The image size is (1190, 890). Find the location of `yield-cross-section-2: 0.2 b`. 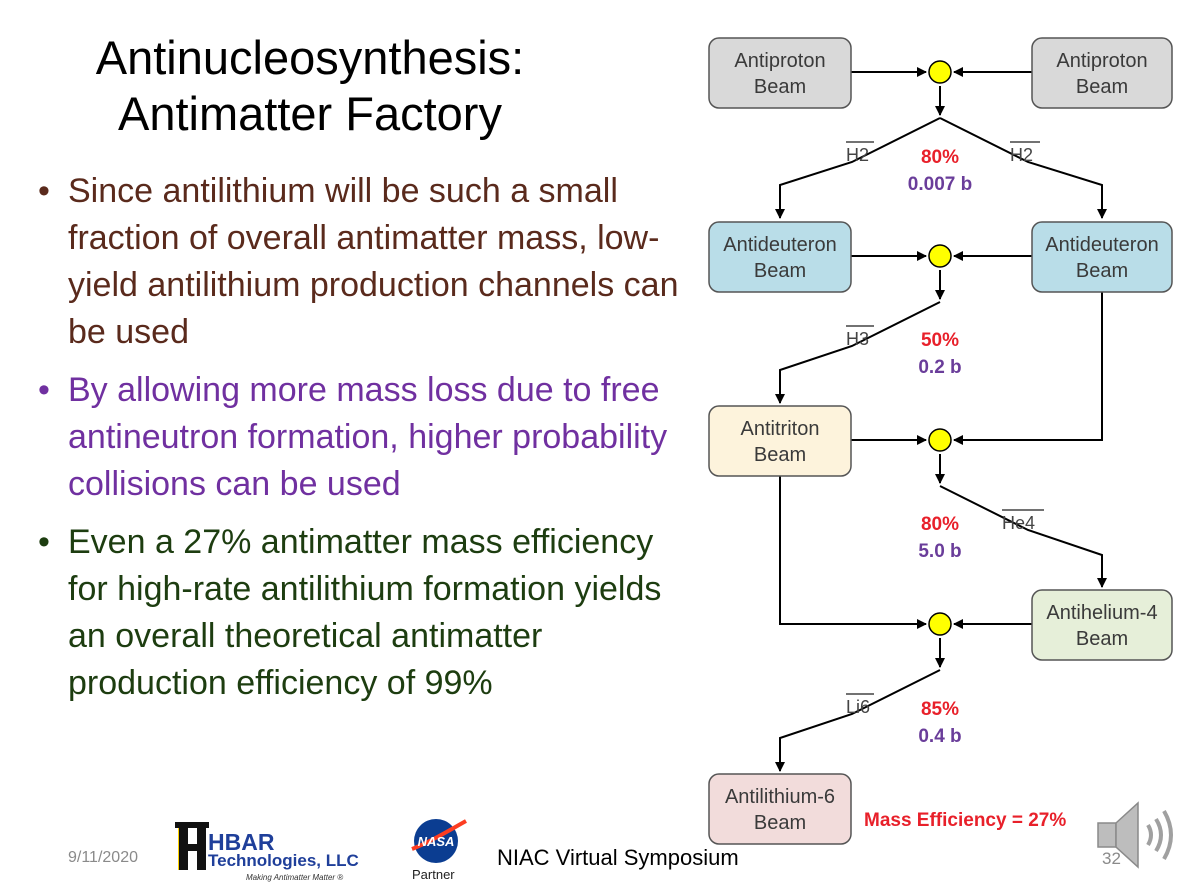

yield-cross-section-2: 0.2 b is located at coordinates (939, 367).